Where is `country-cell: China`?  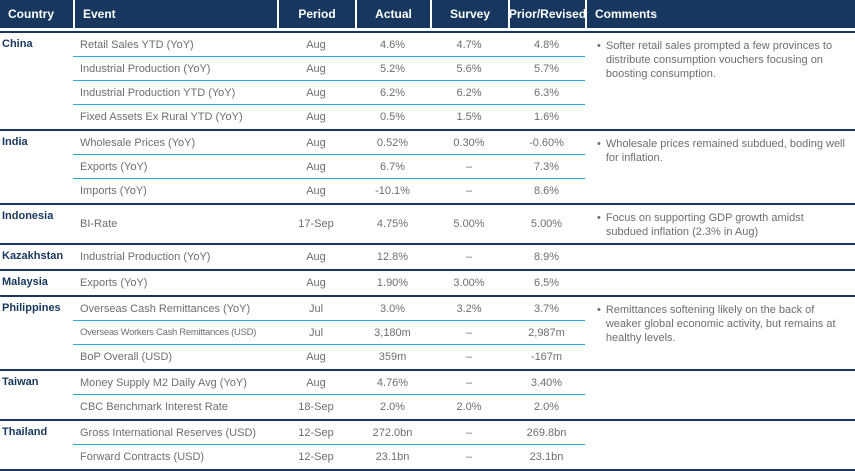
country-cell: China is located at coordinates (17, 44).